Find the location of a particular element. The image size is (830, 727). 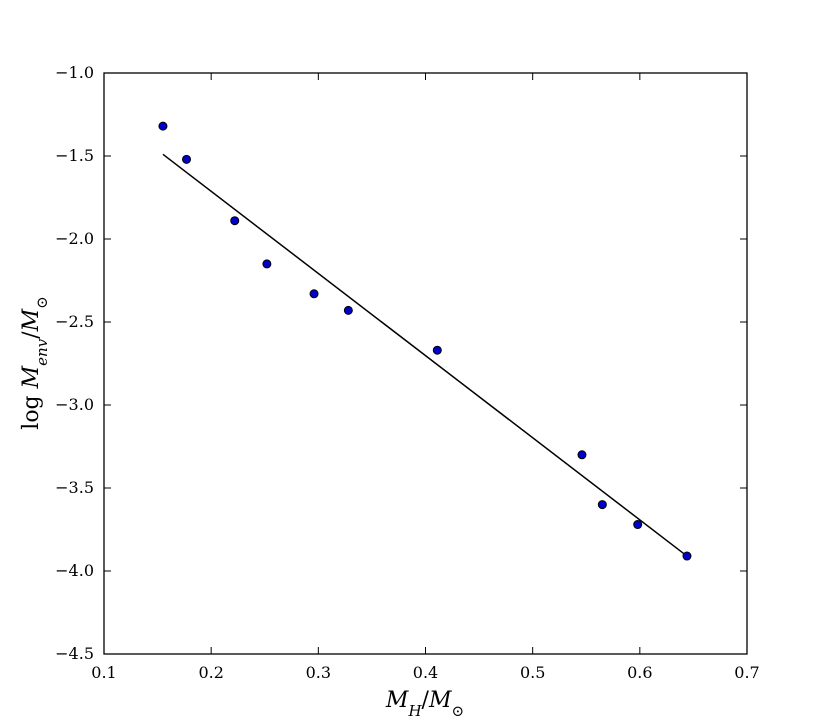

y-tick-label: −2.5 is located at coordinates (74, 321).